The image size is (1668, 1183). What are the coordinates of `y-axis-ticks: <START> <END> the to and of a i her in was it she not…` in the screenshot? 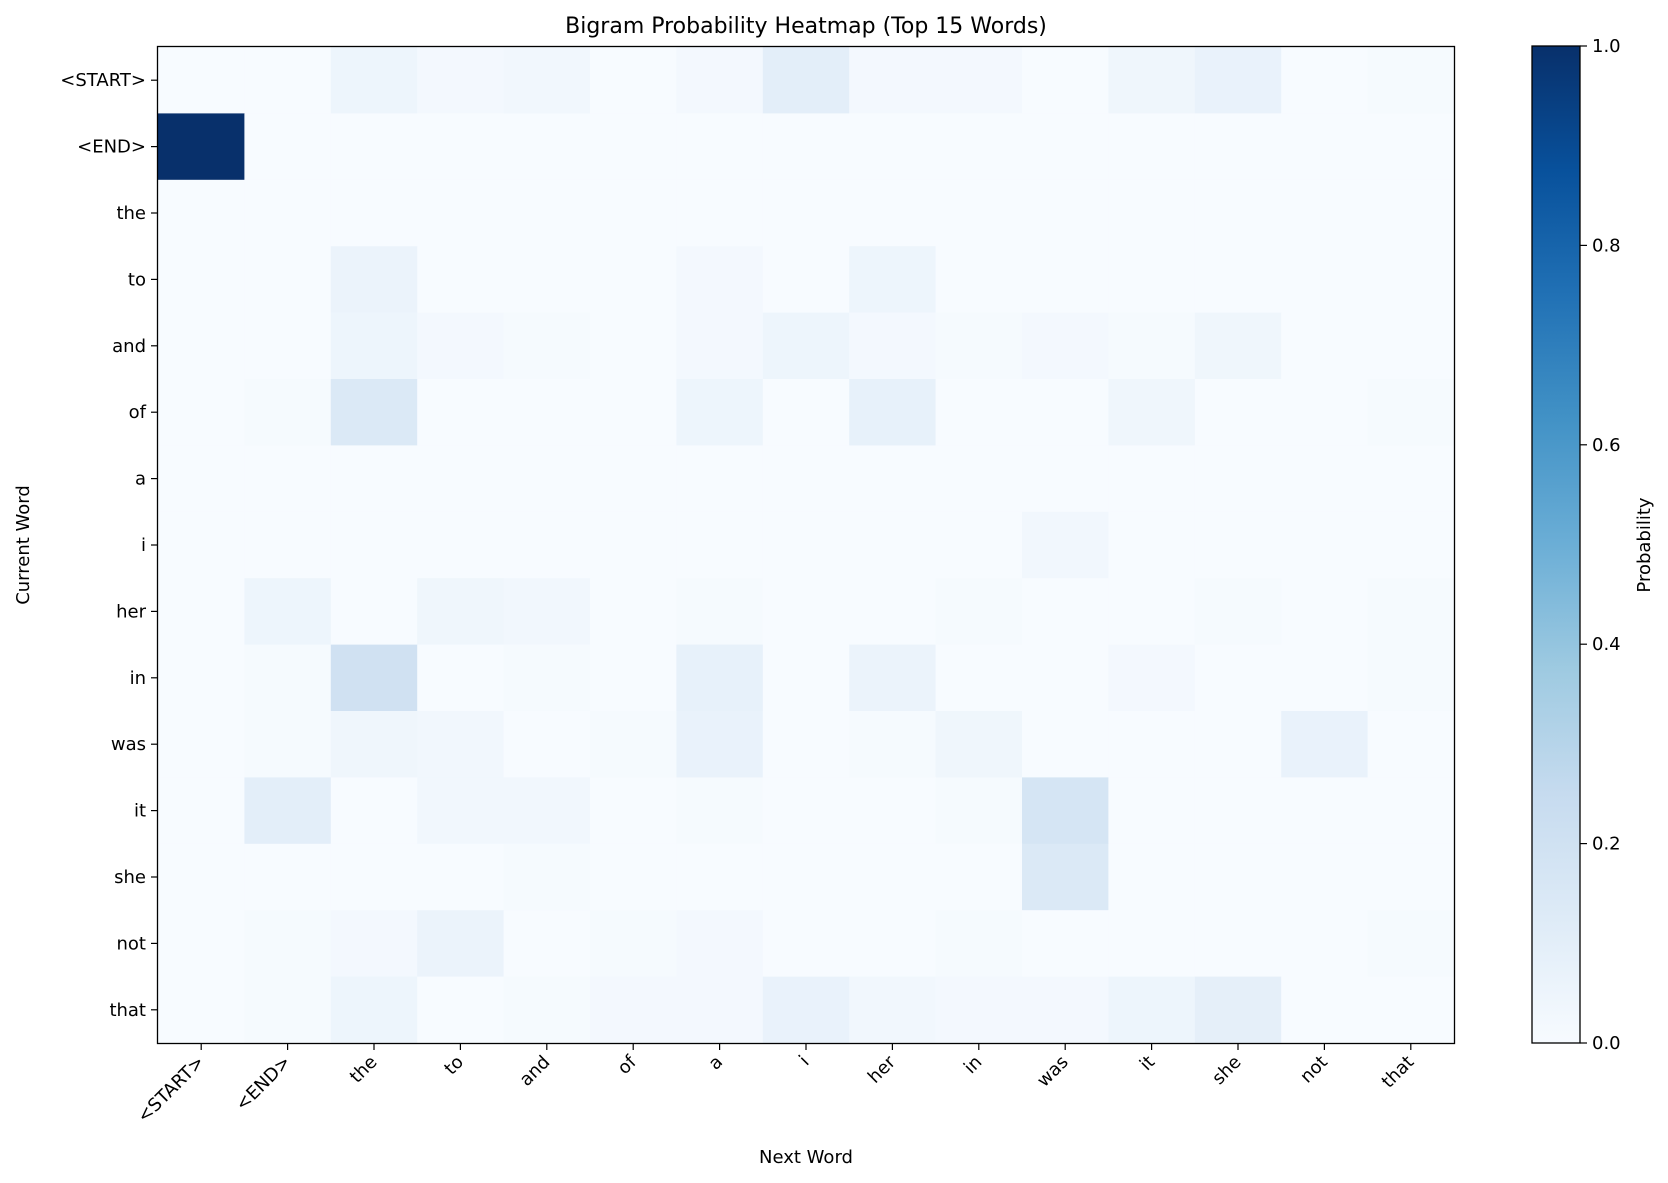 It's located at (109, 545).